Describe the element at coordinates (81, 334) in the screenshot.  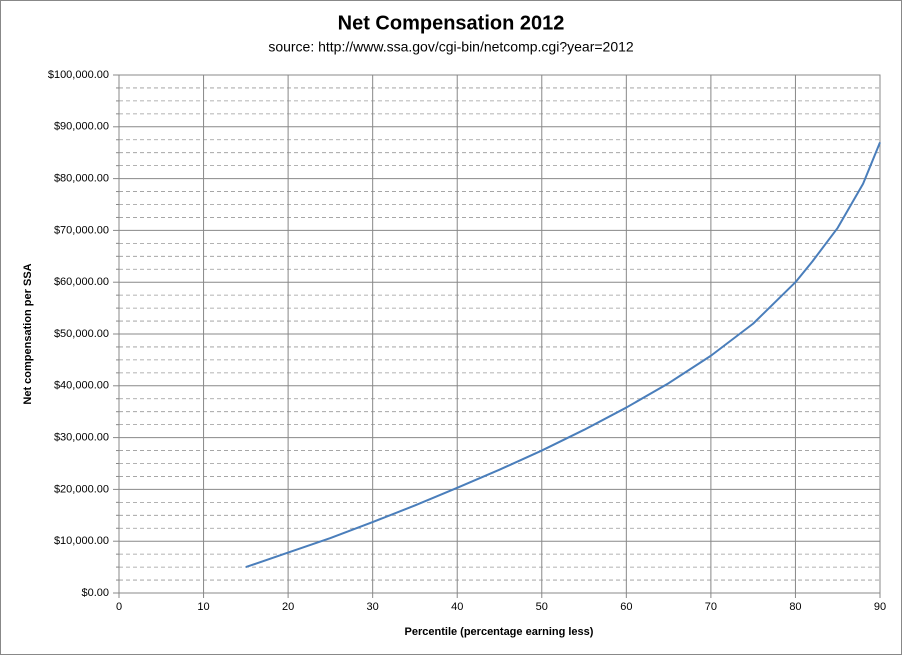
I see `y-tick-label: $50,000.00` at that location.